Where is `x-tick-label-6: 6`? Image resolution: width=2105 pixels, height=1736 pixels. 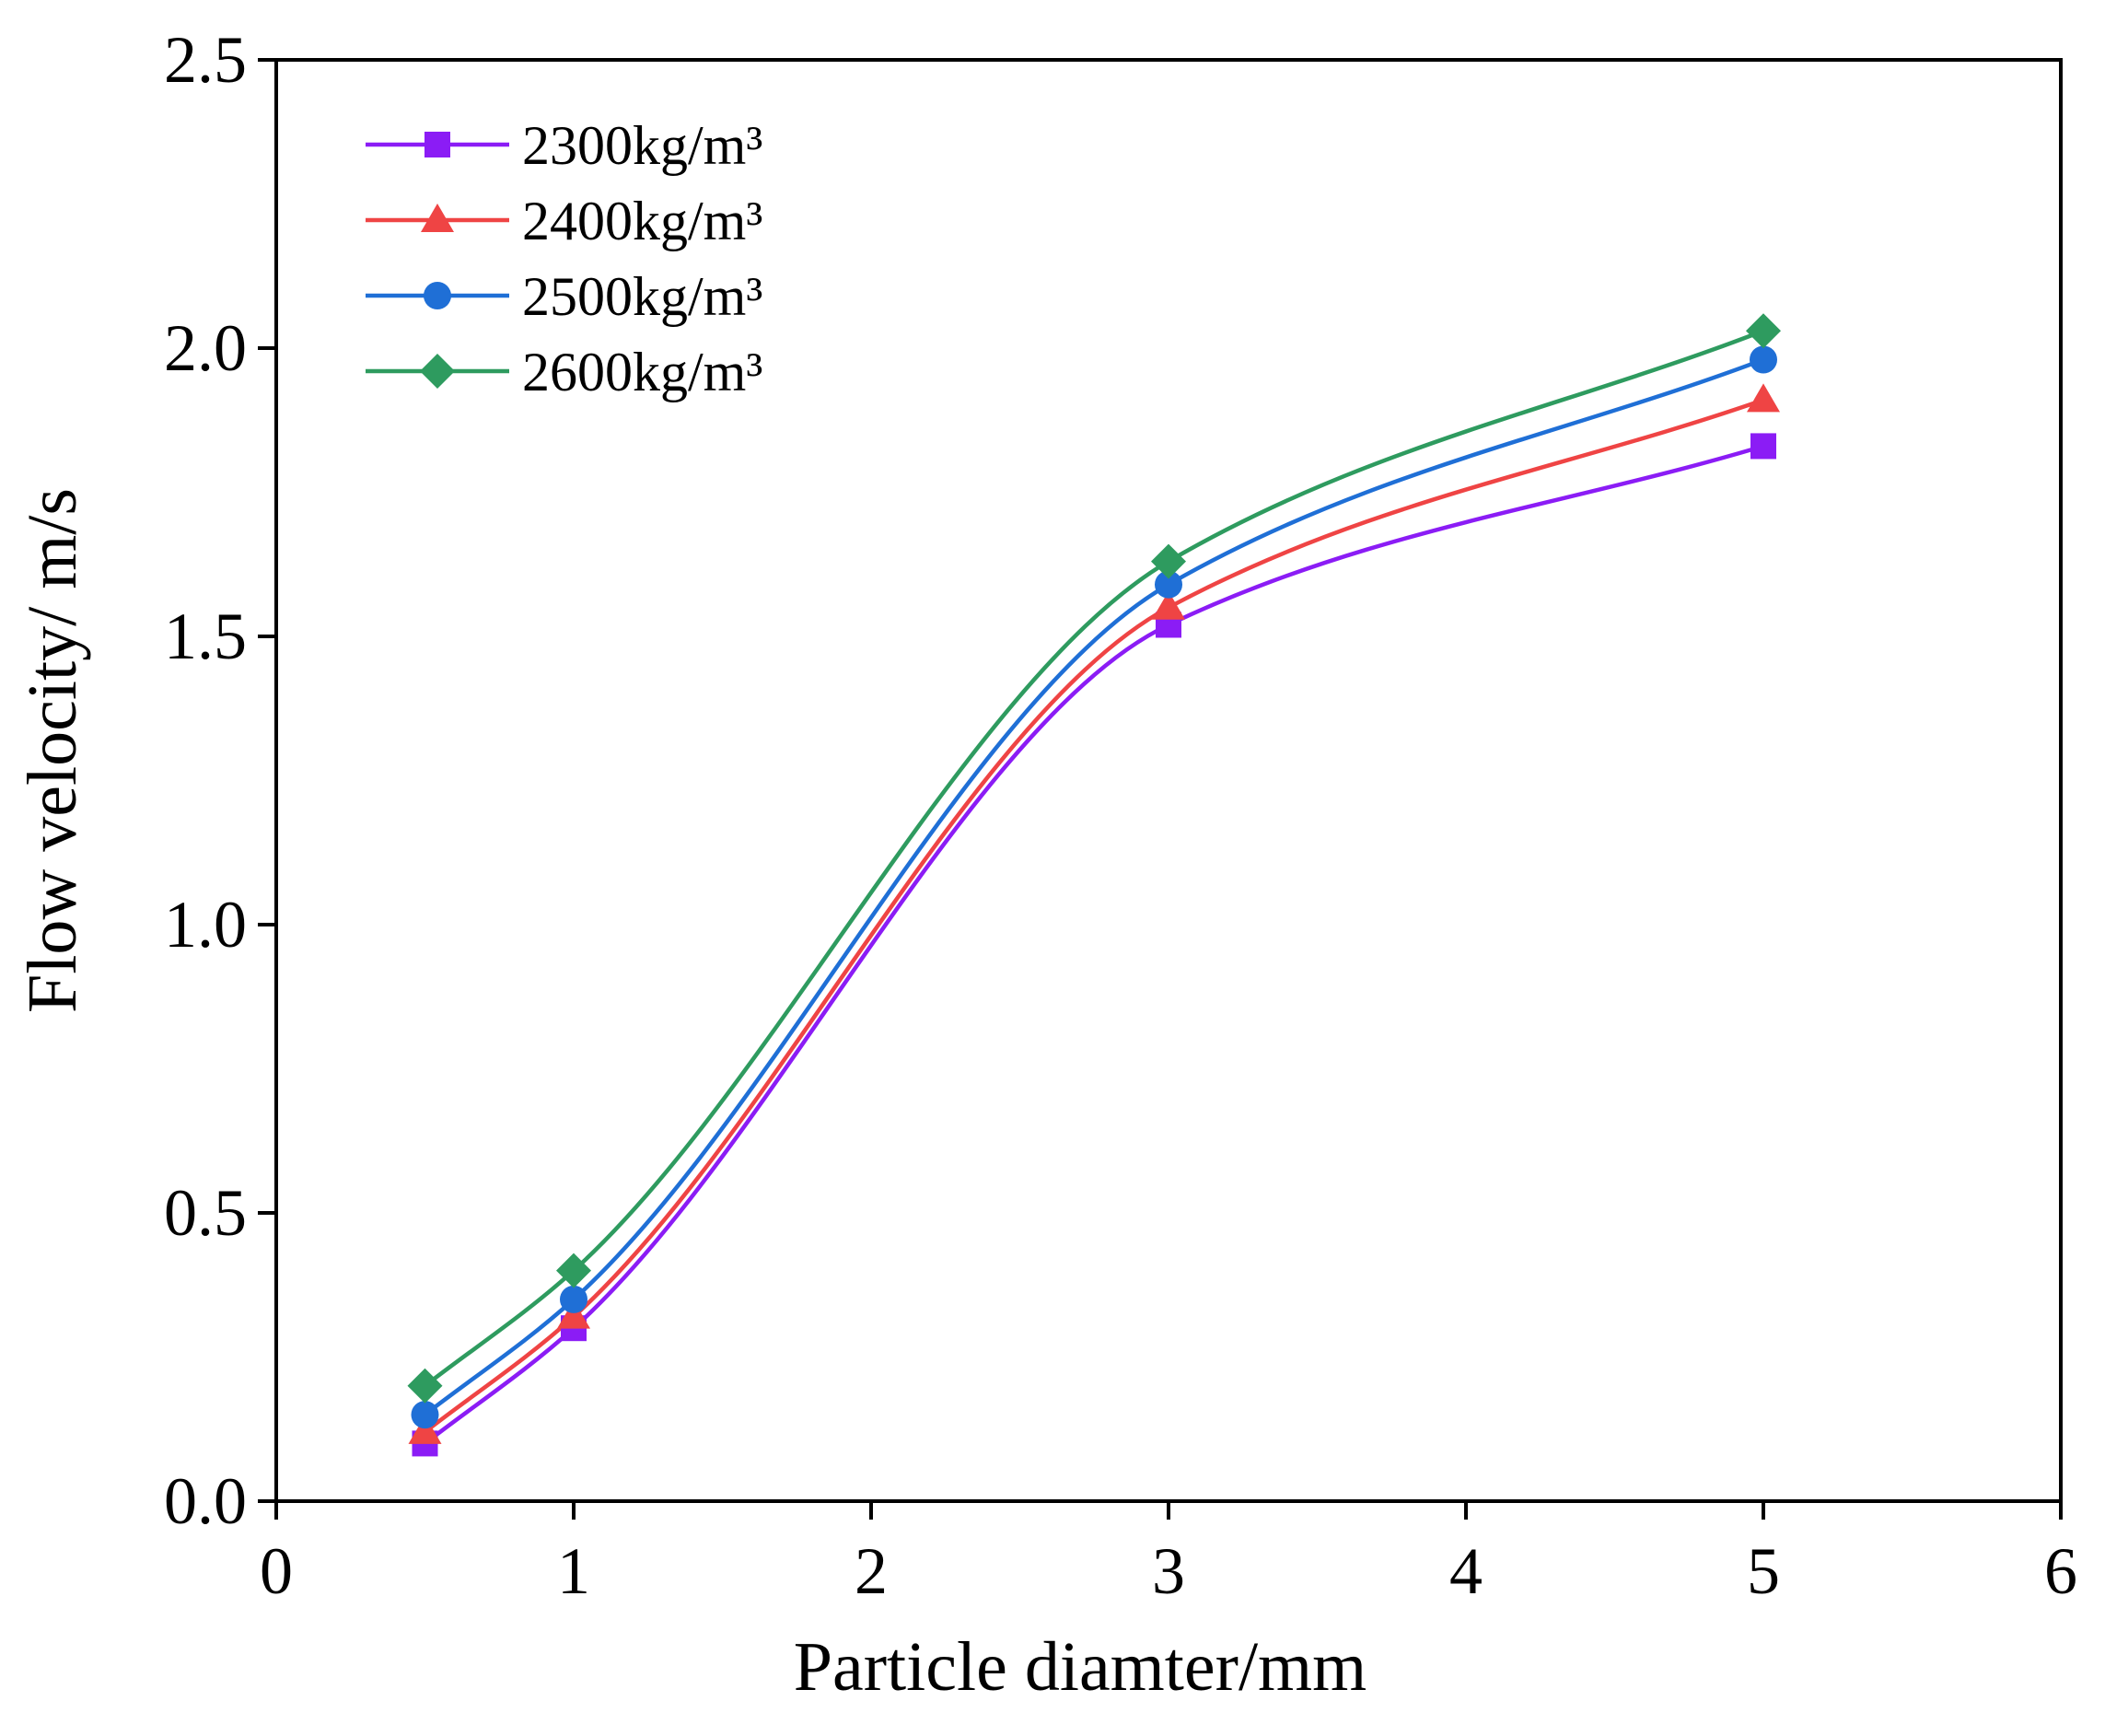
x-tick-label-6: 6 is located at coordinates (2060, 1571).